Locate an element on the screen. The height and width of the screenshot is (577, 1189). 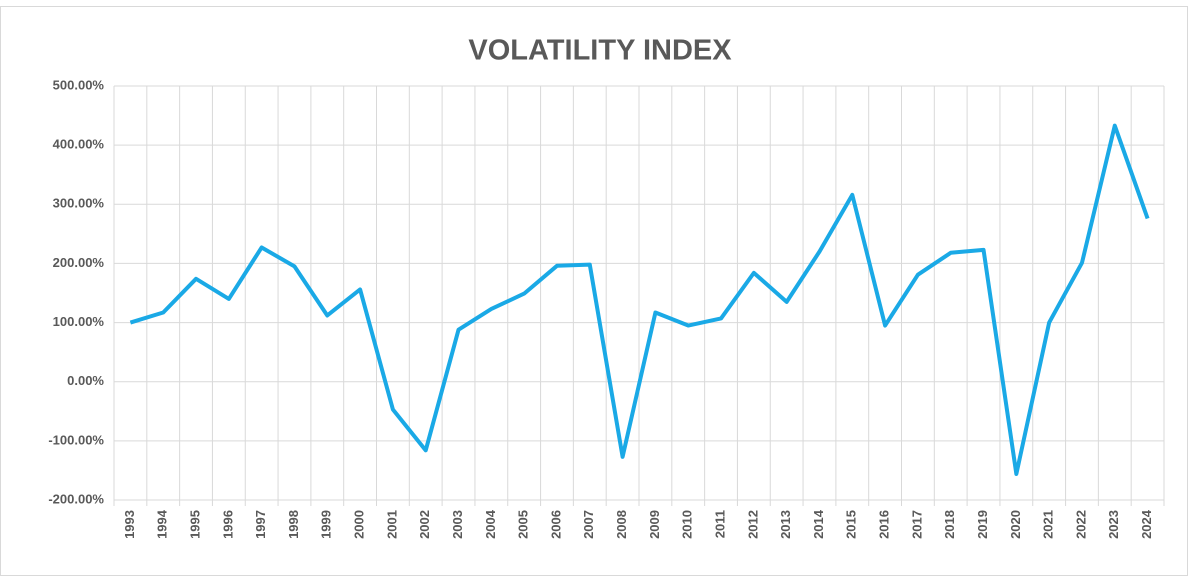
x-tick-label: 2001 is located at coordinates (391, 524).